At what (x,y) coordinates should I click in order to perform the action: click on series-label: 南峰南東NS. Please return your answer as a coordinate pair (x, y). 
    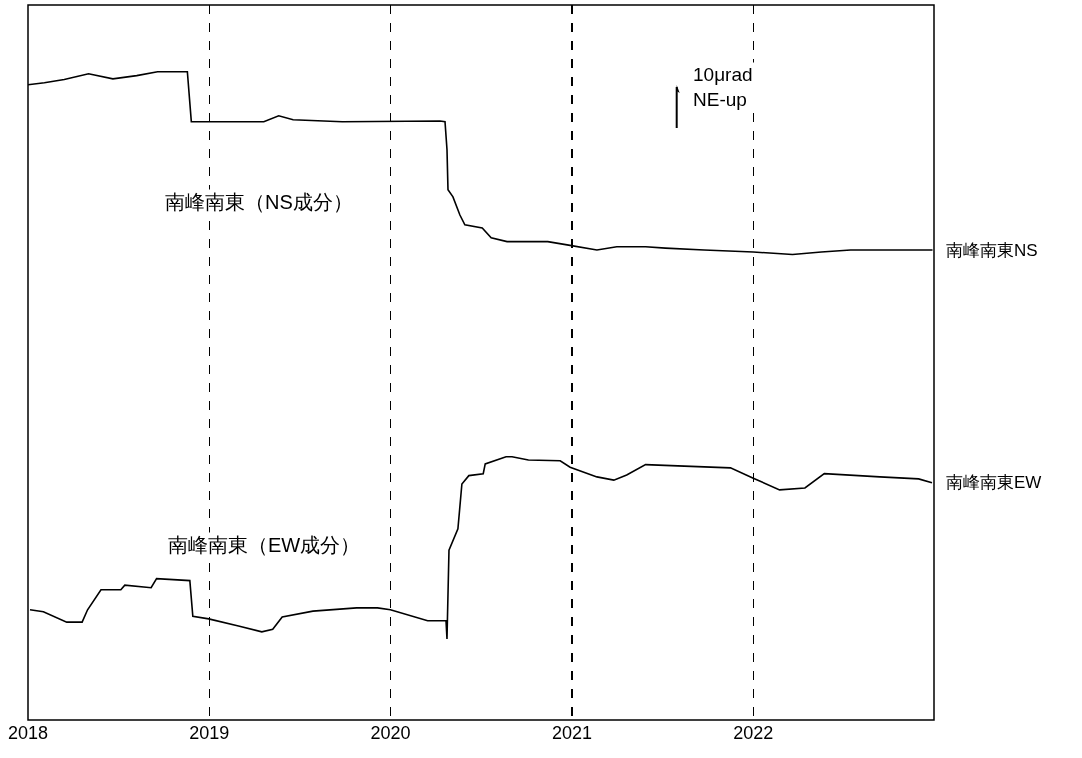
    Looking at the image, I should click on (992, 250).